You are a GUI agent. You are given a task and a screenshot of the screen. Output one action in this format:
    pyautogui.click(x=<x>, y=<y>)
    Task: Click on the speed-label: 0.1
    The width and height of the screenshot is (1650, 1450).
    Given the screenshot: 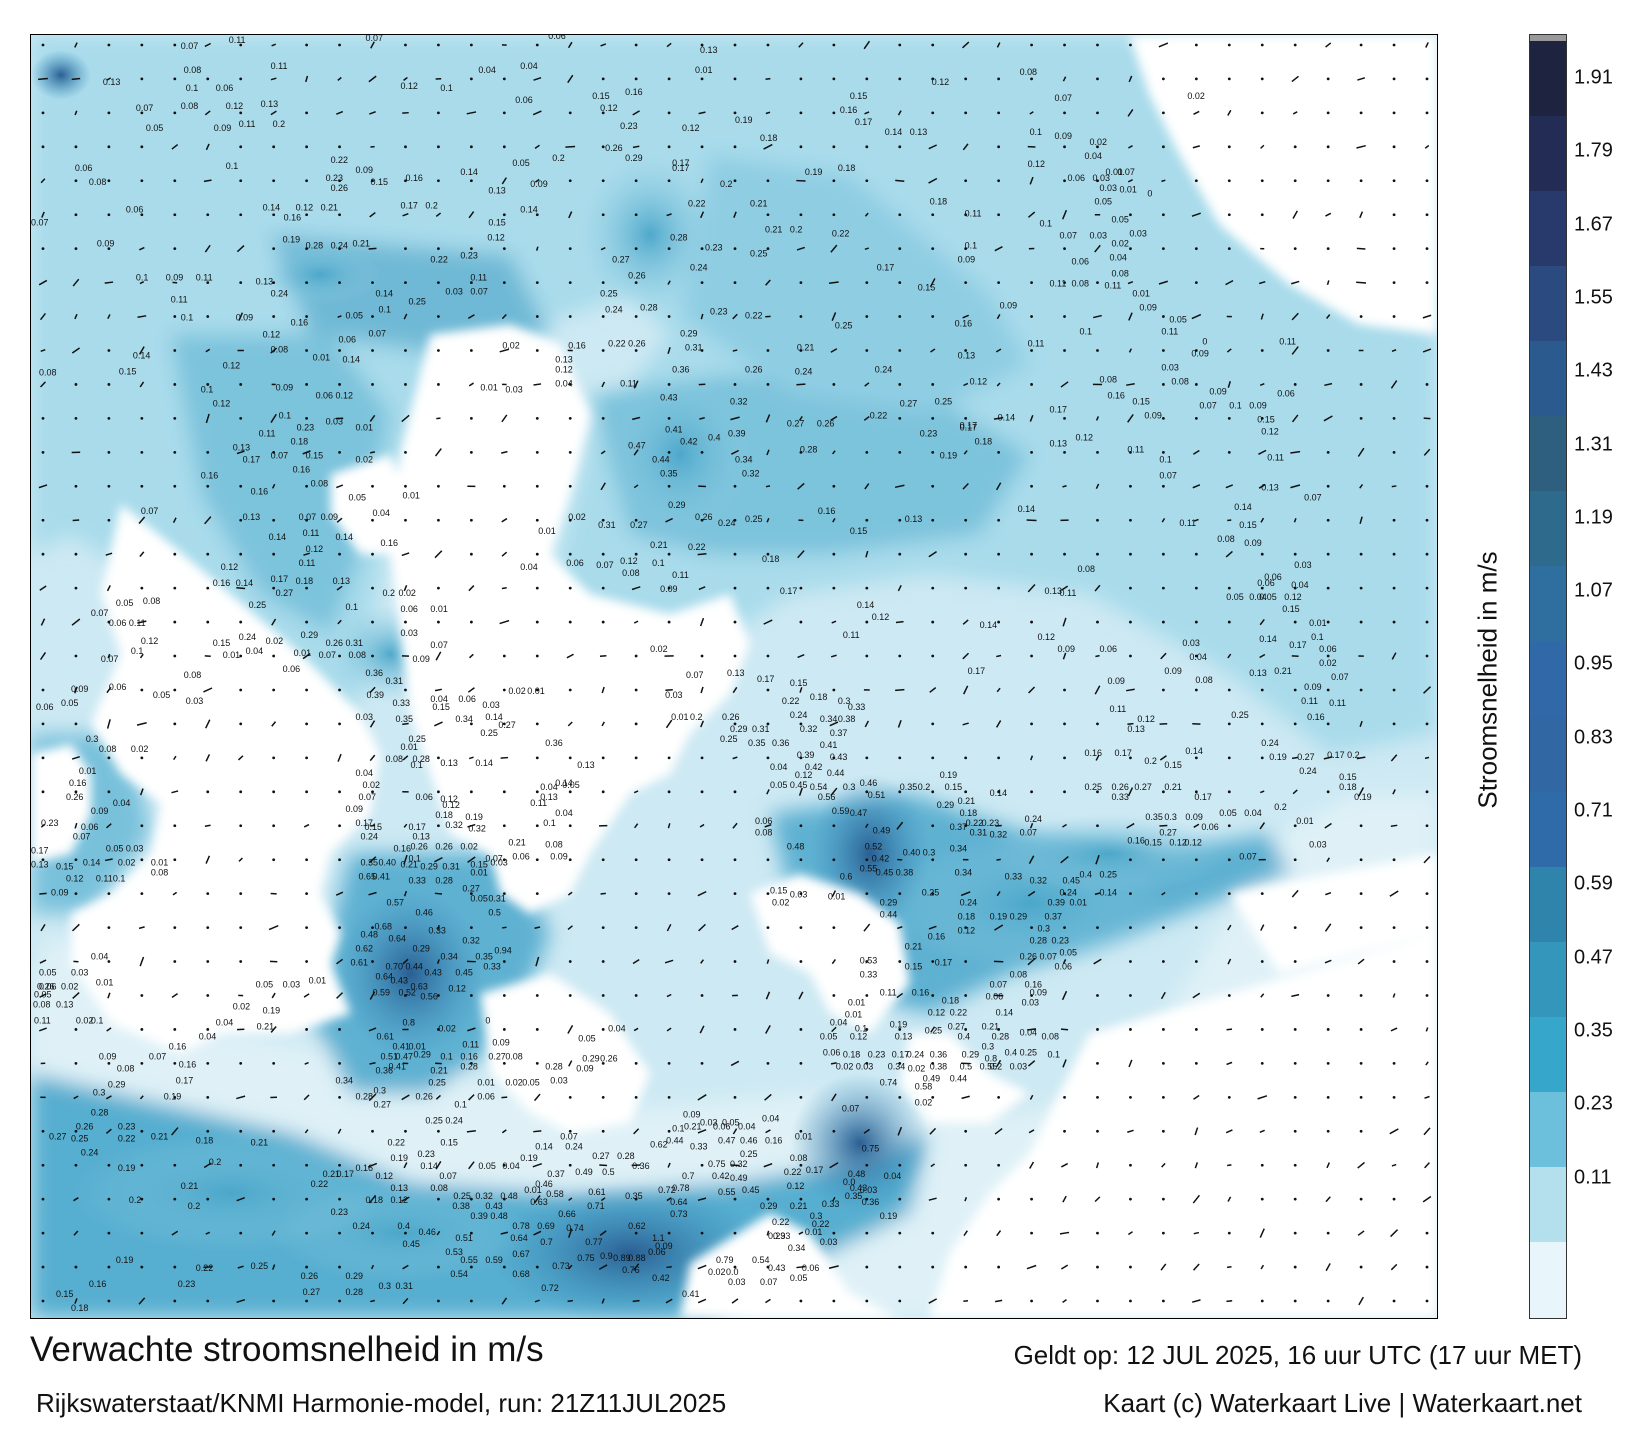 What is the action you would take?
    pyautogui.click(x=1036, y=132)
    